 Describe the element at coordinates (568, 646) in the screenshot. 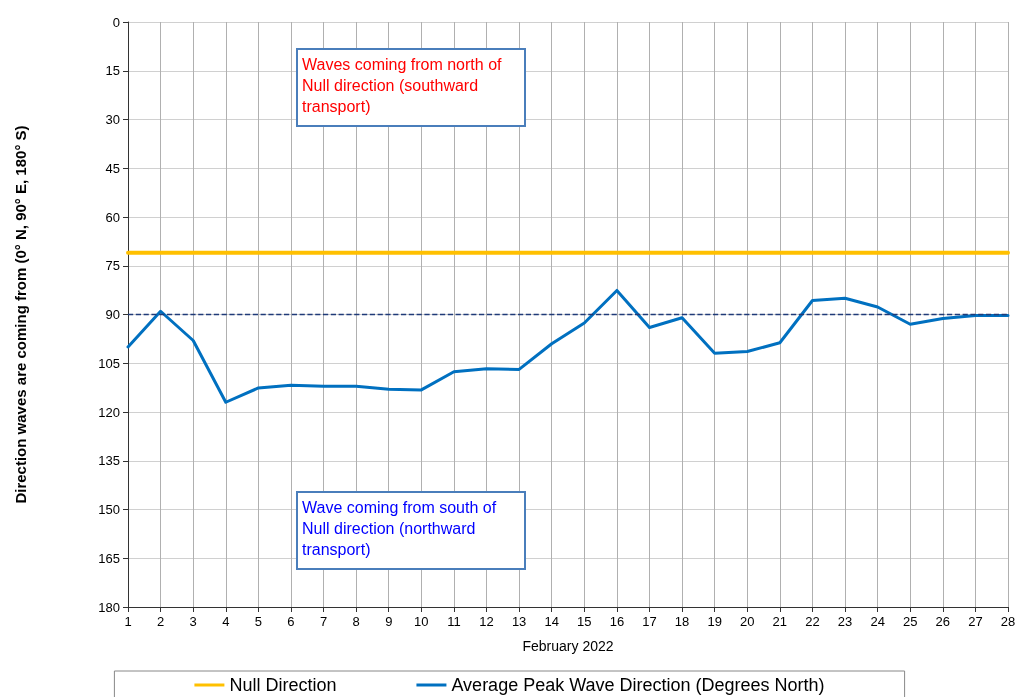

I see `x-axis-title: February 2022` at that location.